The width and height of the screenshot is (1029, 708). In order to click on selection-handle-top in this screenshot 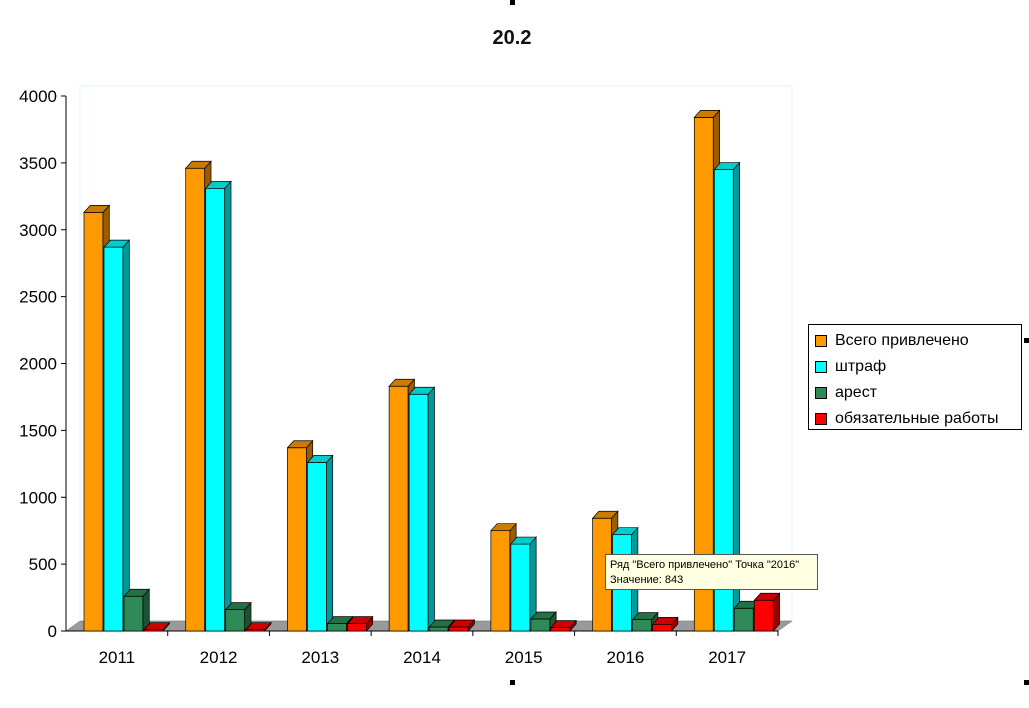, I will do `click(512, 2)`.